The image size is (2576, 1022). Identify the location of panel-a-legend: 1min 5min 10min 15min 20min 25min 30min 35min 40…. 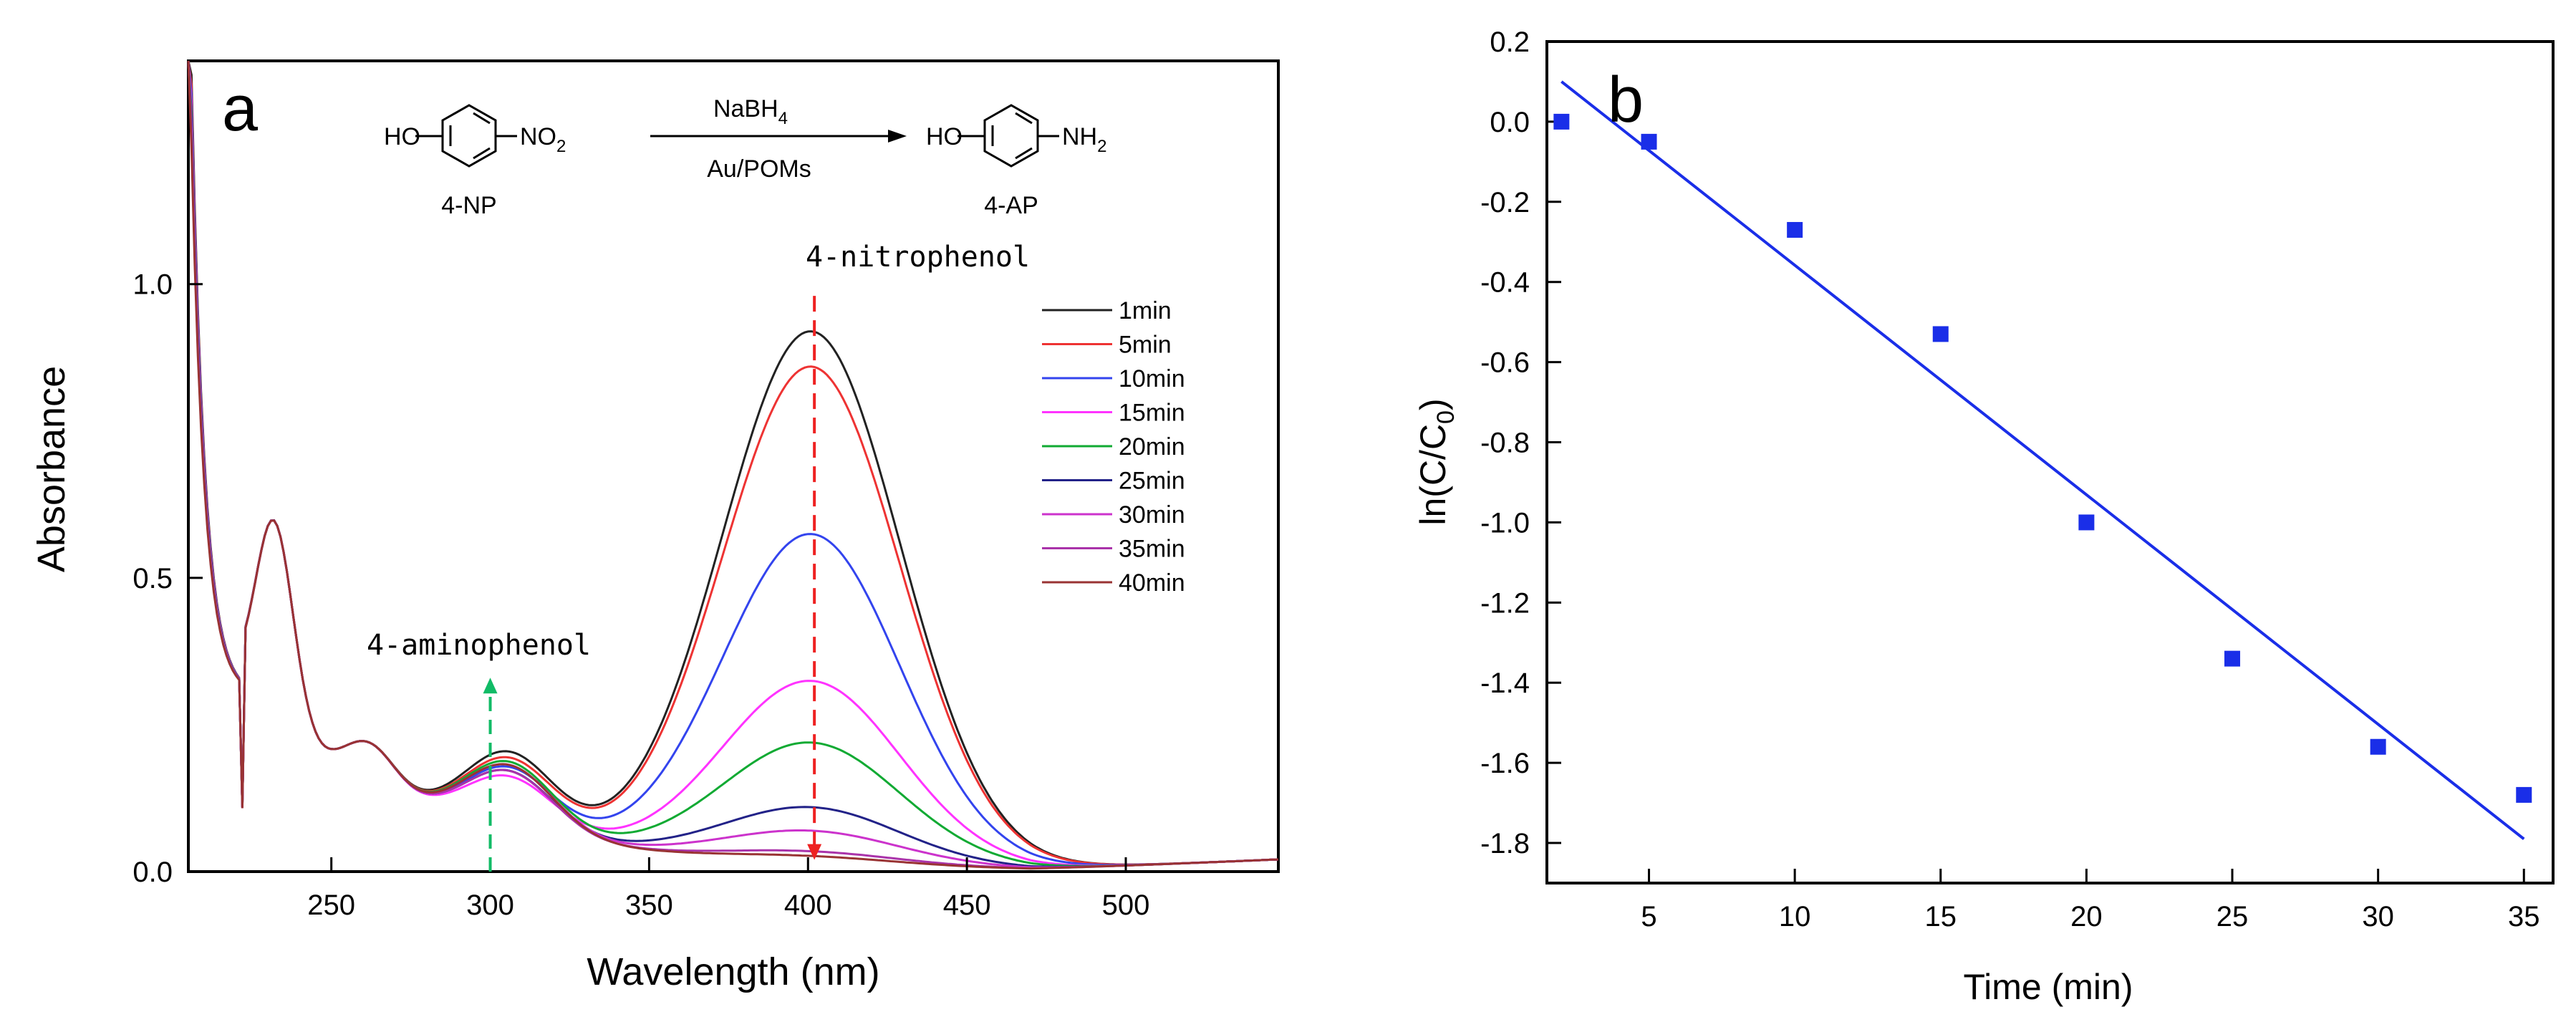
(1113, 447).